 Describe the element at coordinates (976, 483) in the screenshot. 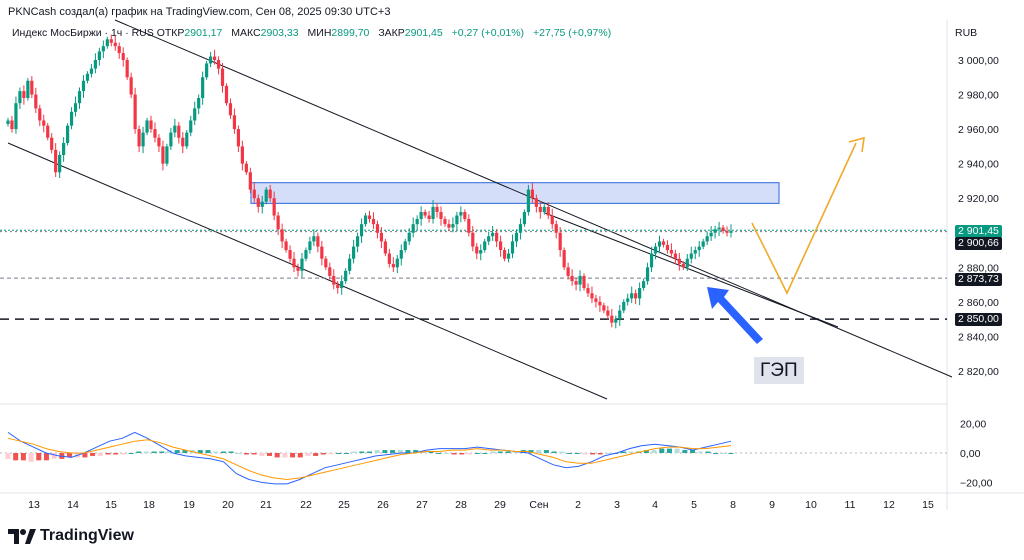

I see `oscillator-tick-label: −20,00` at that location.